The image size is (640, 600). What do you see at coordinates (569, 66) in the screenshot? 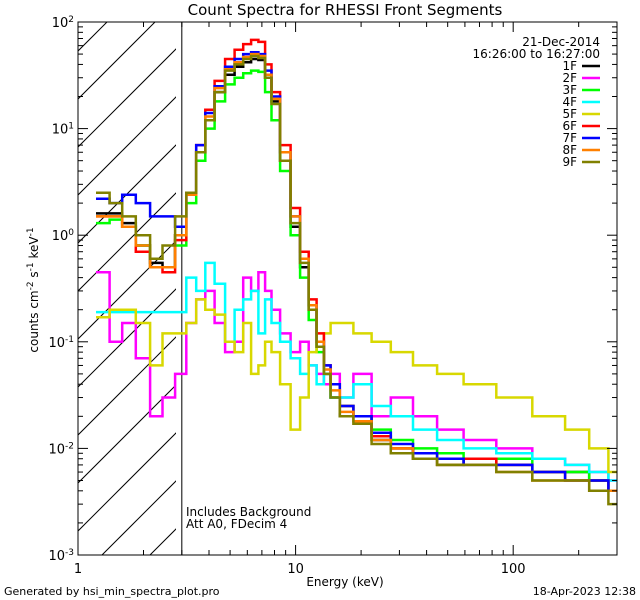
I see `legend-label-1F: 1F` at bounding box center [569, 66].